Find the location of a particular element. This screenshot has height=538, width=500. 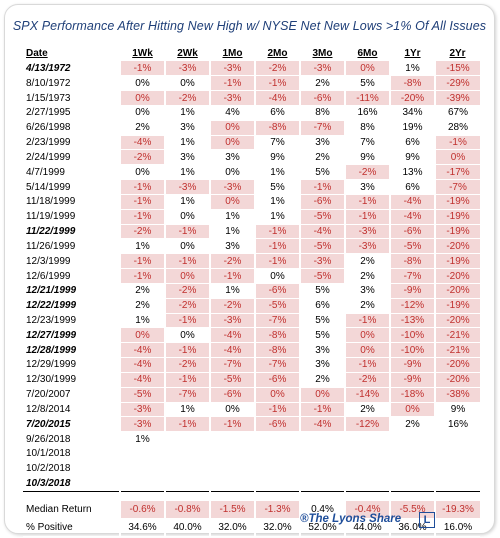

row-date: 12/30/1999 is located at coordinates (71, 380).